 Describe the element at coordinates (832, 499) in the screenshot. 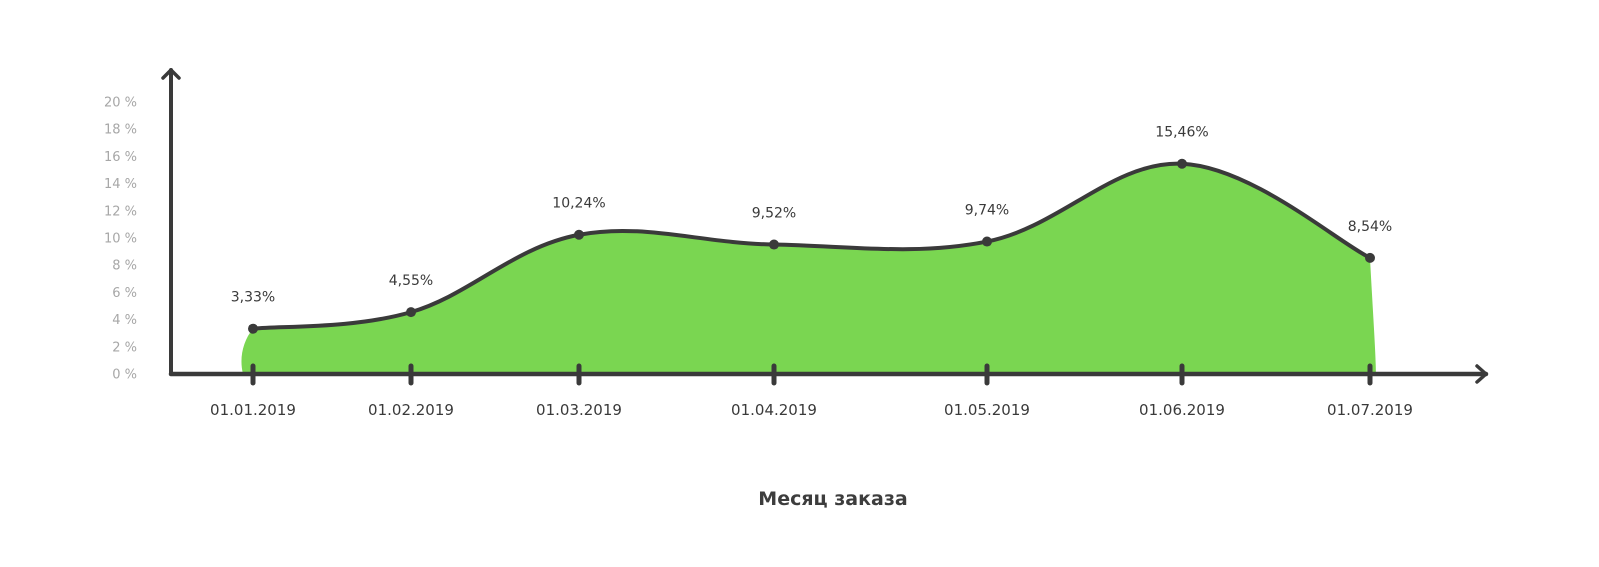

I see `x-axis-title: Месяц заказа` at that location.